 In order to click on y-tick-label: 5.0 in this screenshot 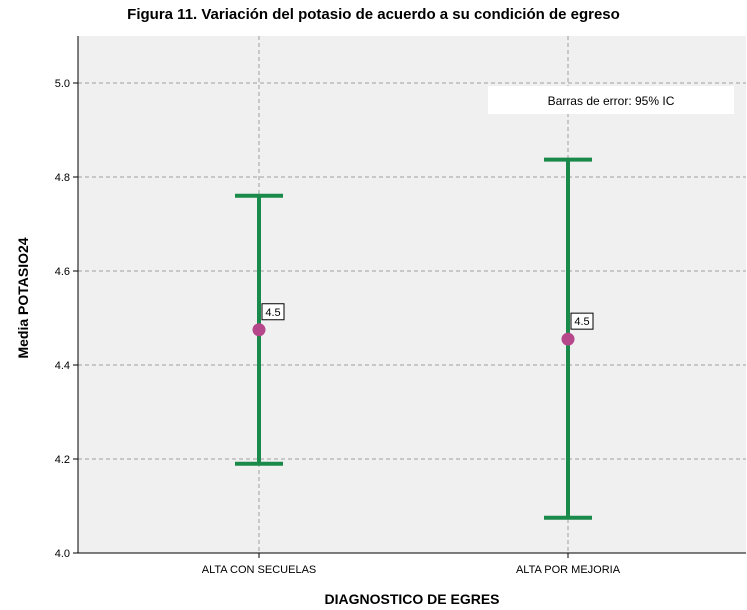, I will do `click(62, 84)`.